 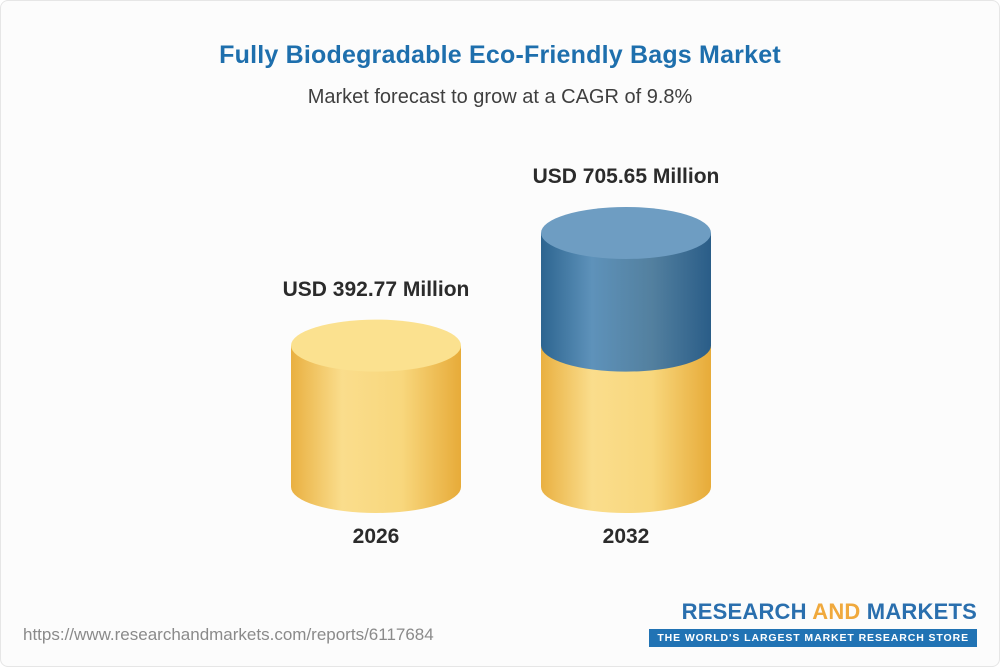 What do you see at coordinates (747, 611) in the screenshot?
I see `logo-word-research: RESEARCH` at bounding box center [747, 611].